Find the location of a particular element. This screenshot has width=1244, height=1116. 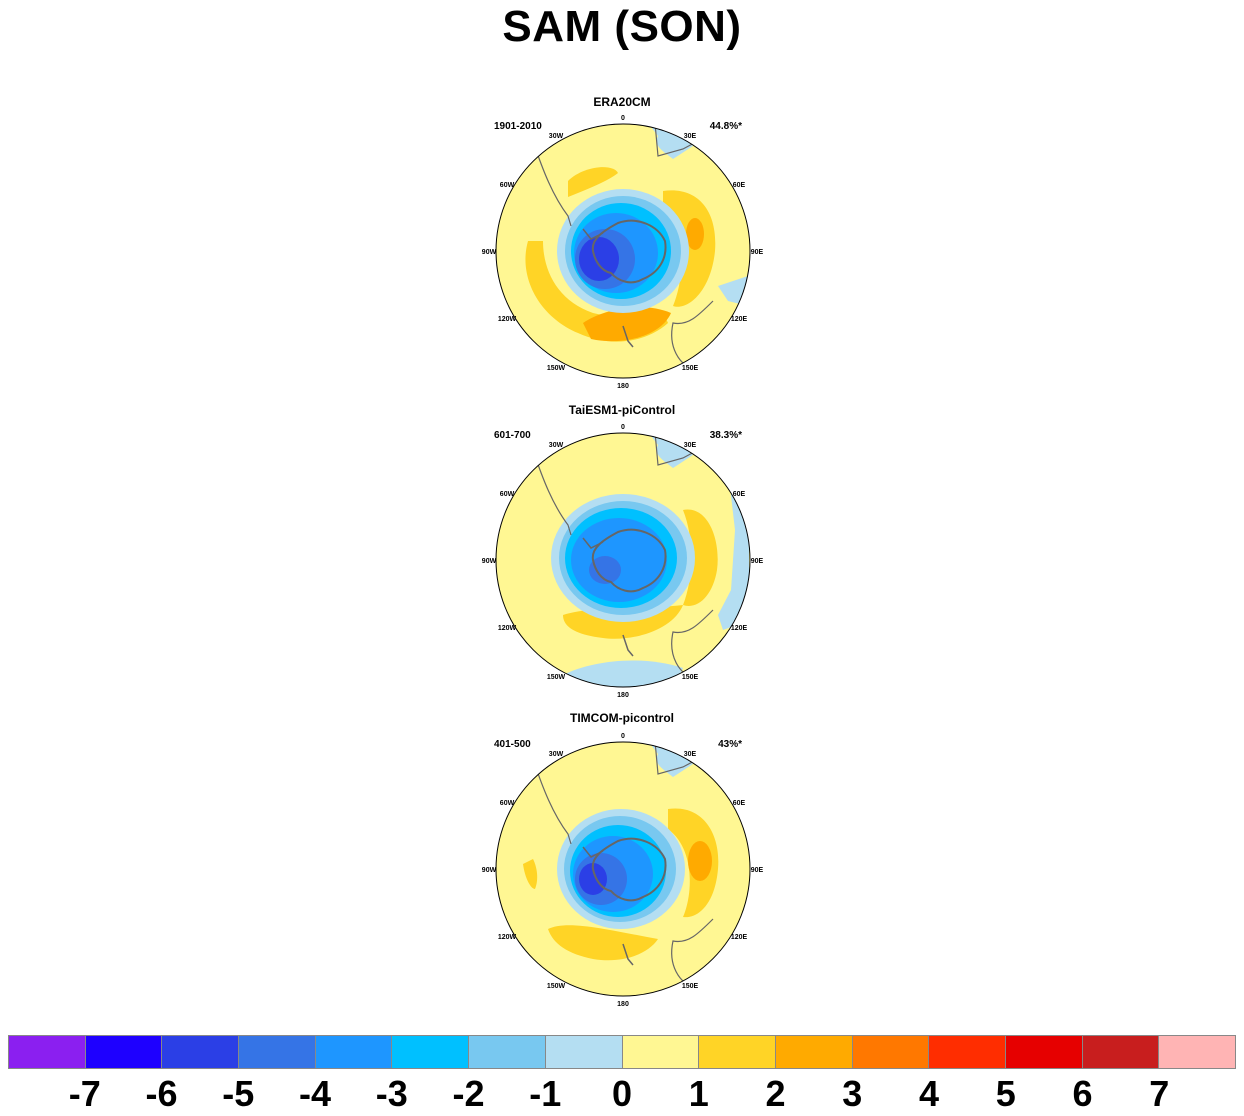

colorbar-tick-label: -3 is located at coordinates (391, 1093).